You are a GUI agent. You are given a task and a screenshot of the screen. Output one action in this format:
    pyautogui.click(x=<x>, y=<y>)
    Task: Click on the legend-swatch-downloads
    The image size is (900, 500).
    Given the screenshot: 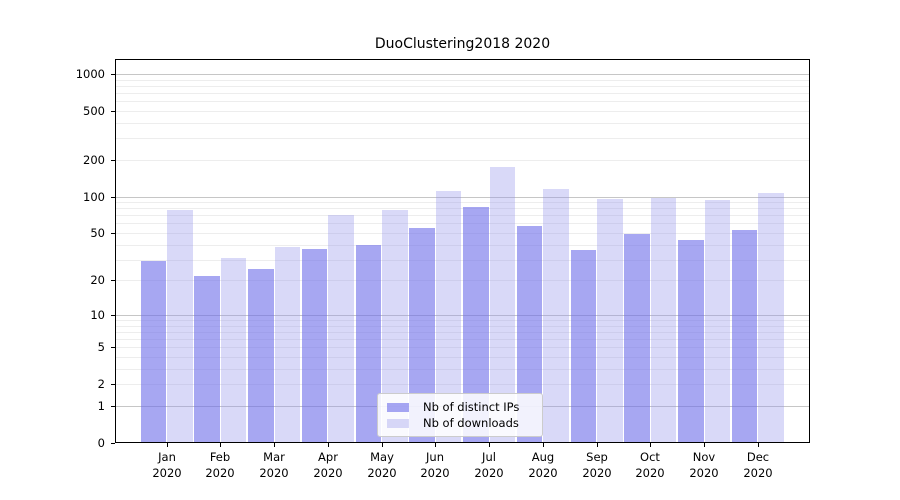 What is the action you would take?
    pyautogui.click(x=398, y=423)
    